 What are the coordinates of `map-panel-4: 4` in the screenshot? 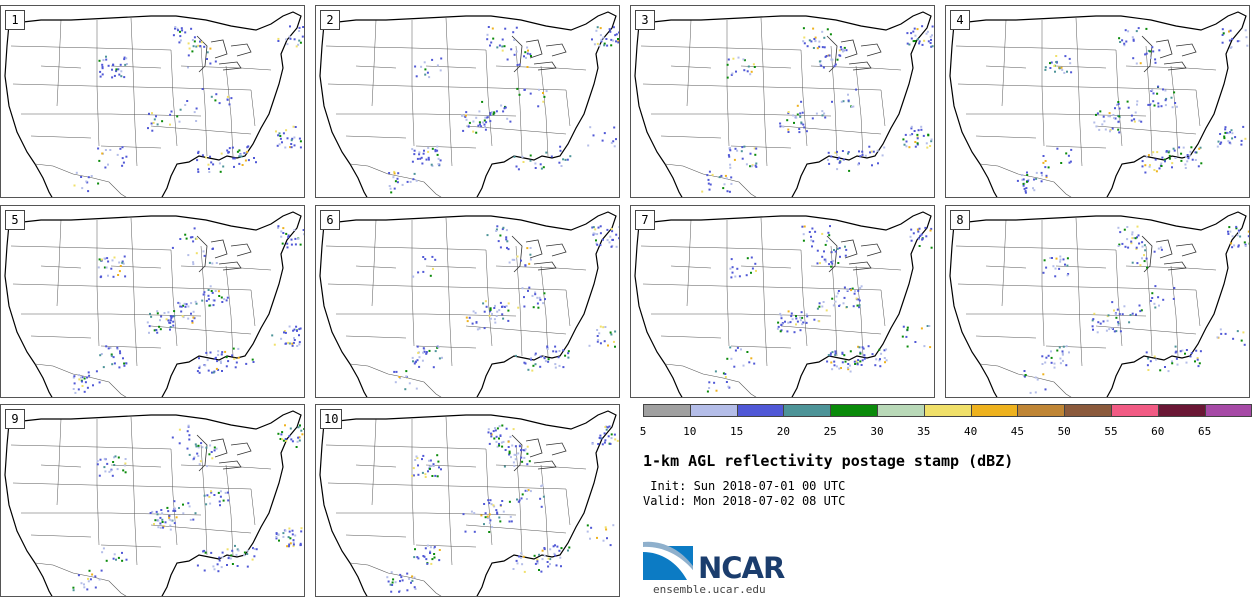 It's located at (1097, 101).